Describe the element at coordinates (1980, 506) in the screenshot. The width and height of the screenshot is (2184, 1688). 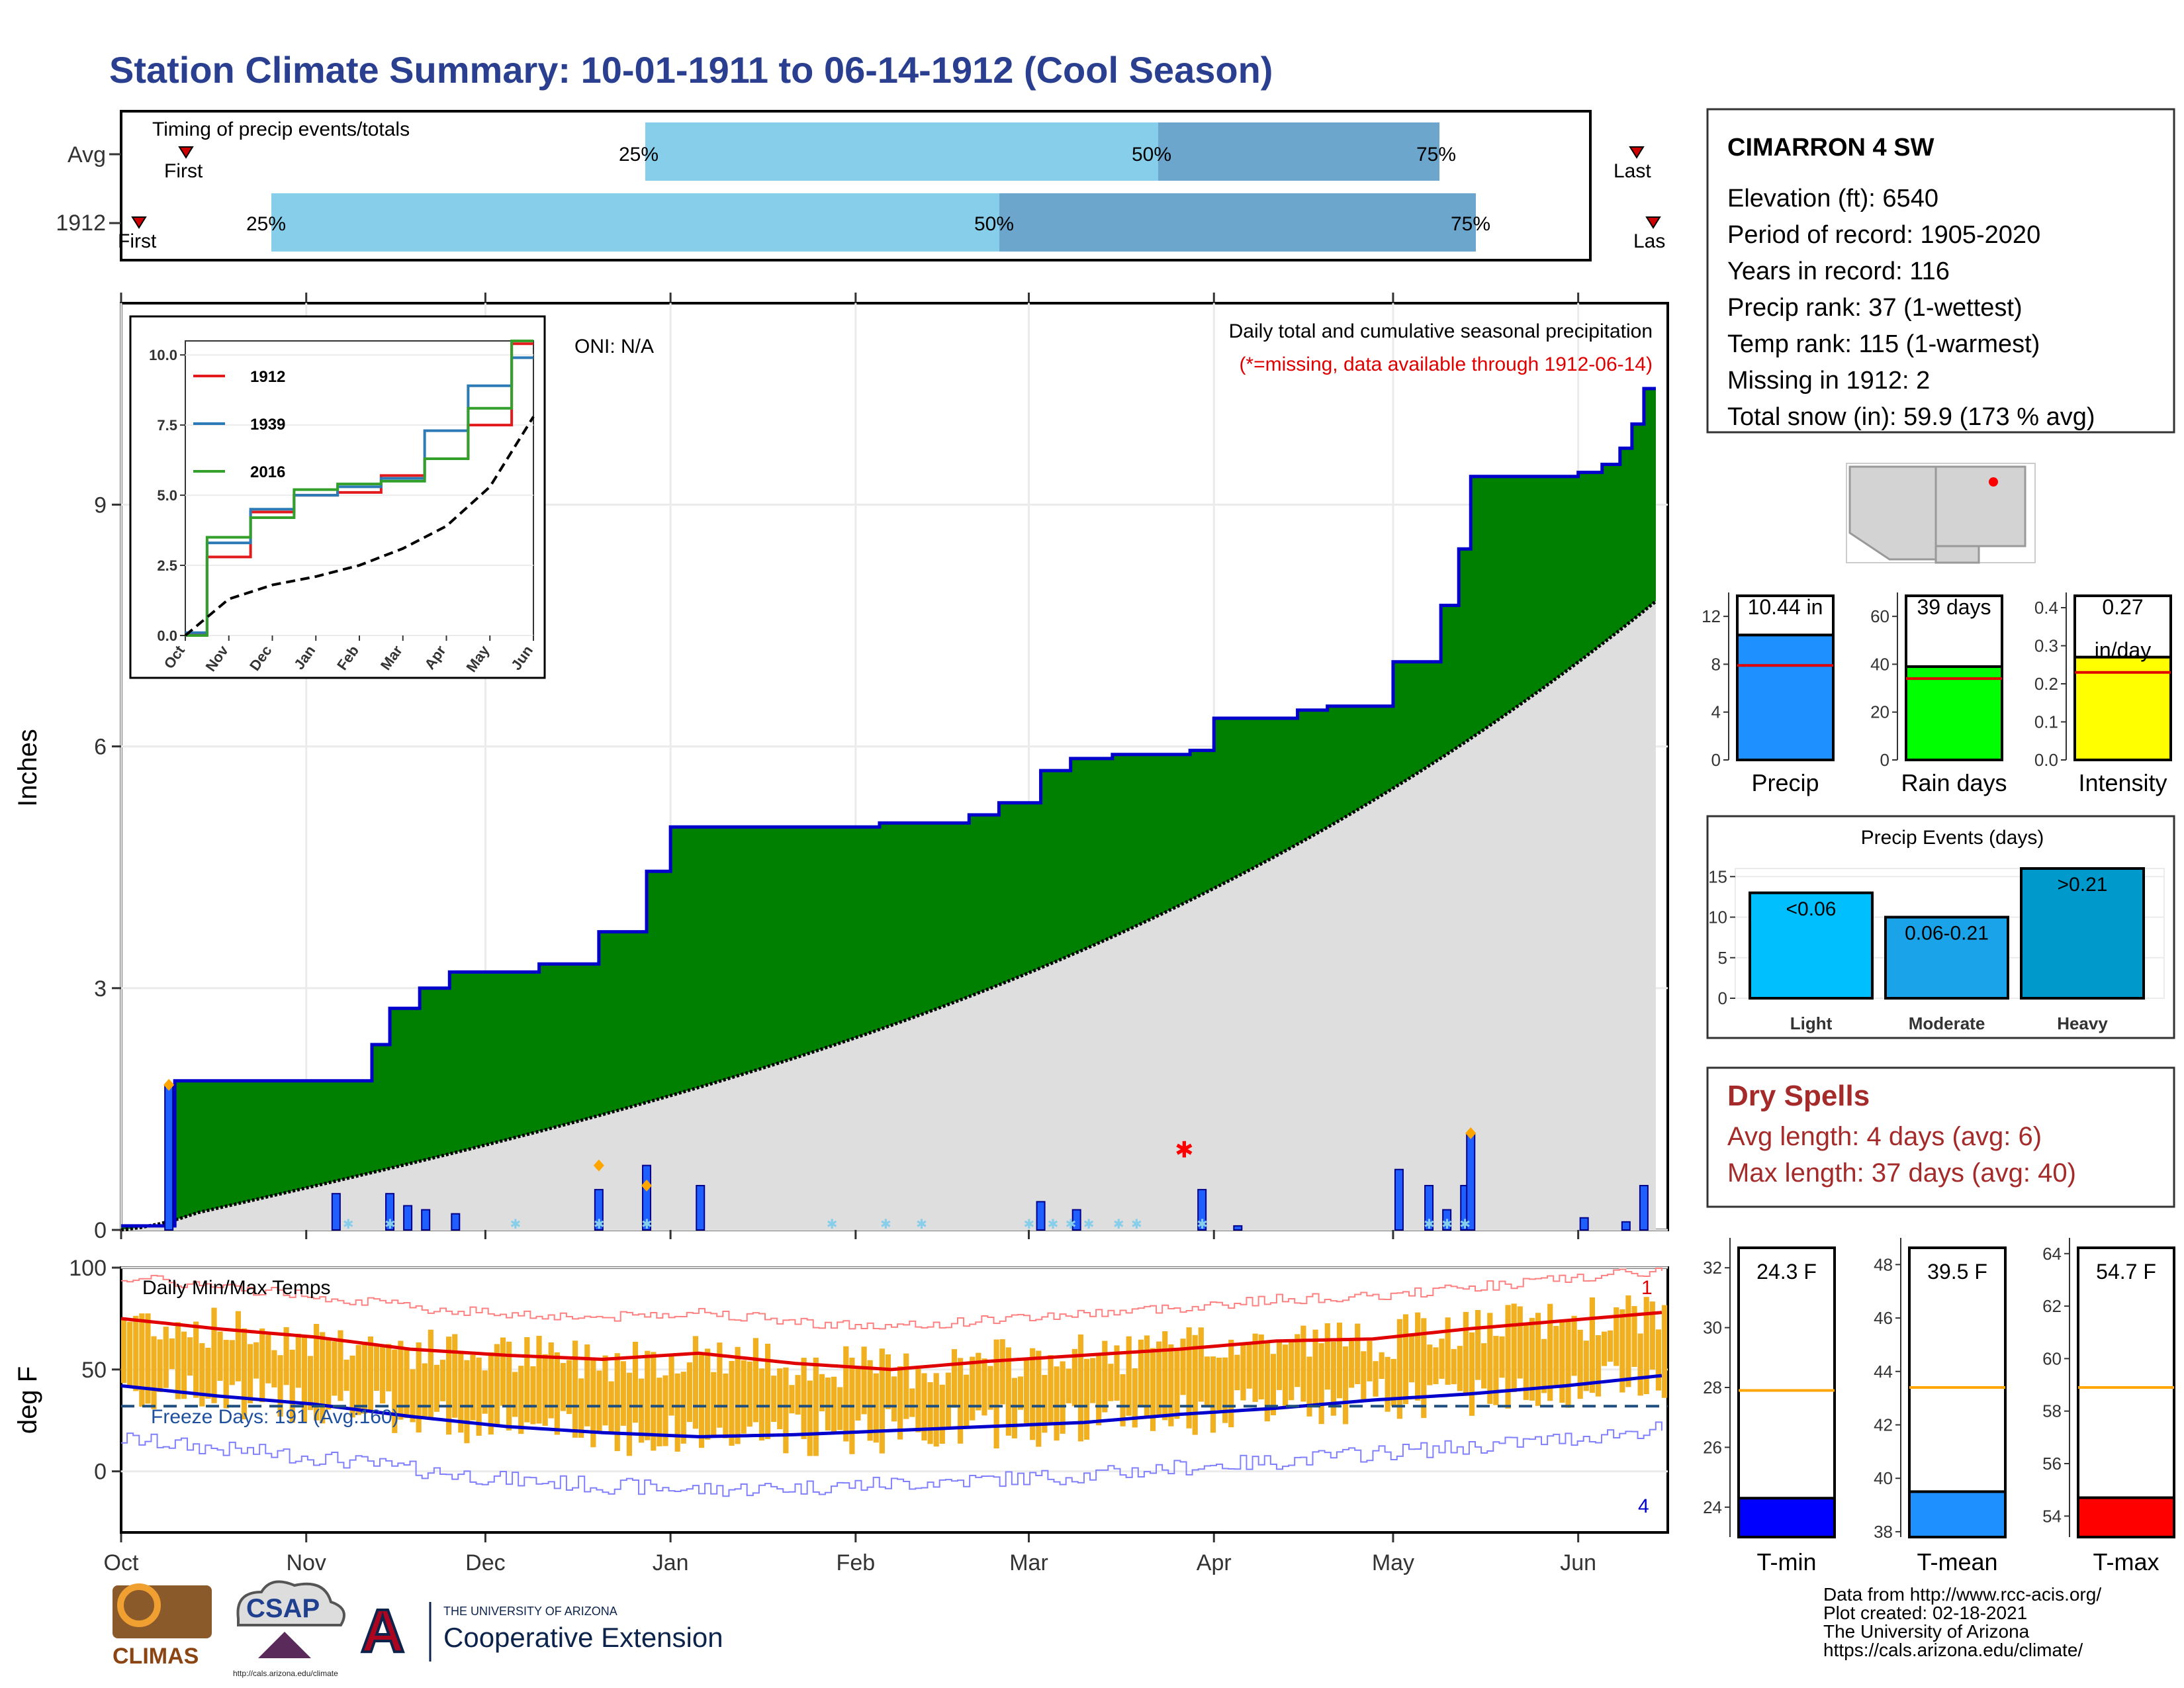
I see `new-mexico-shape` at that location.